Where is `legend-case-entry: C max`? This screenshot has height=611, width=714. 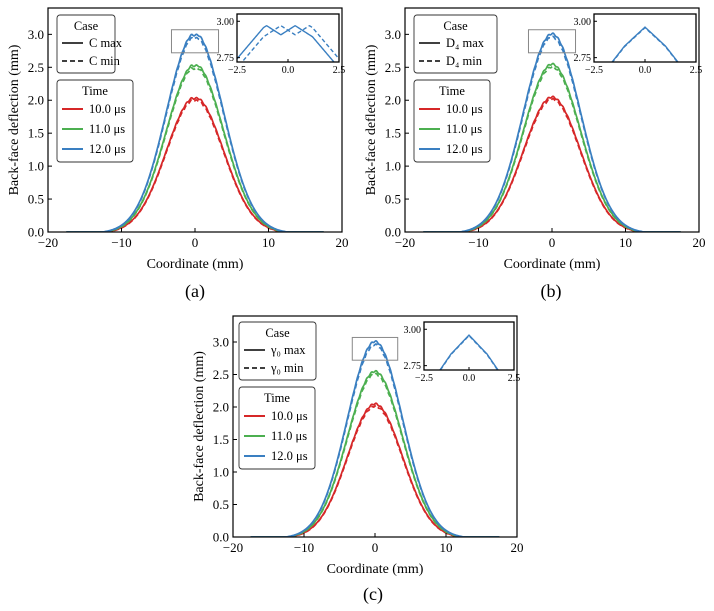 legend-case-entry: C max is located at coordinates (106, 43).